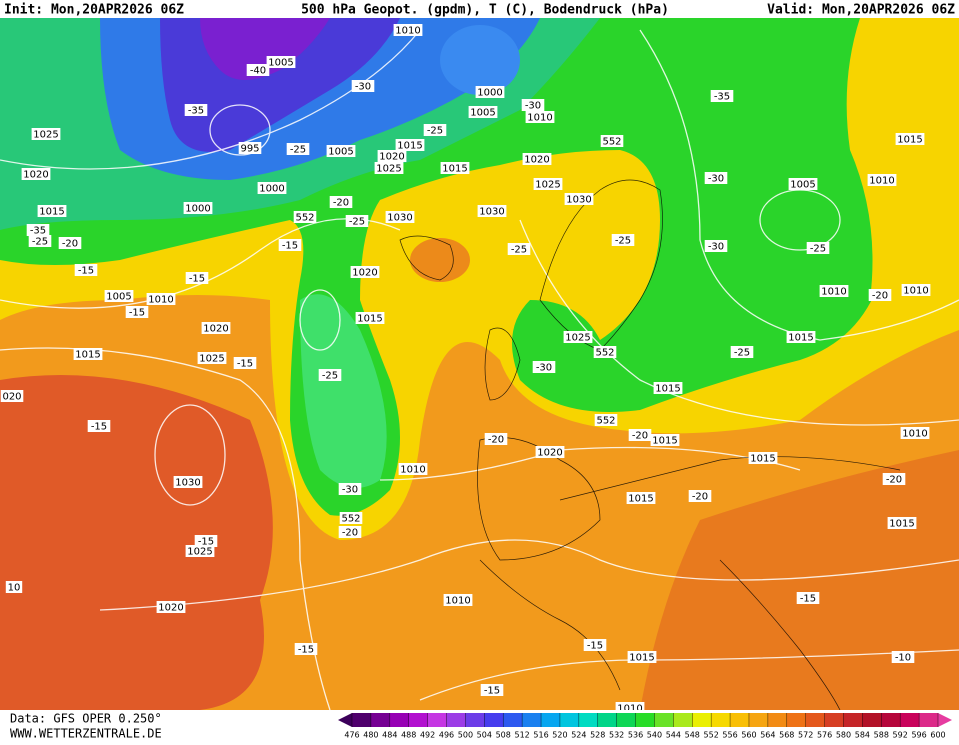  I want to click on colorbar-tick-label: 596, so click(918, 735).